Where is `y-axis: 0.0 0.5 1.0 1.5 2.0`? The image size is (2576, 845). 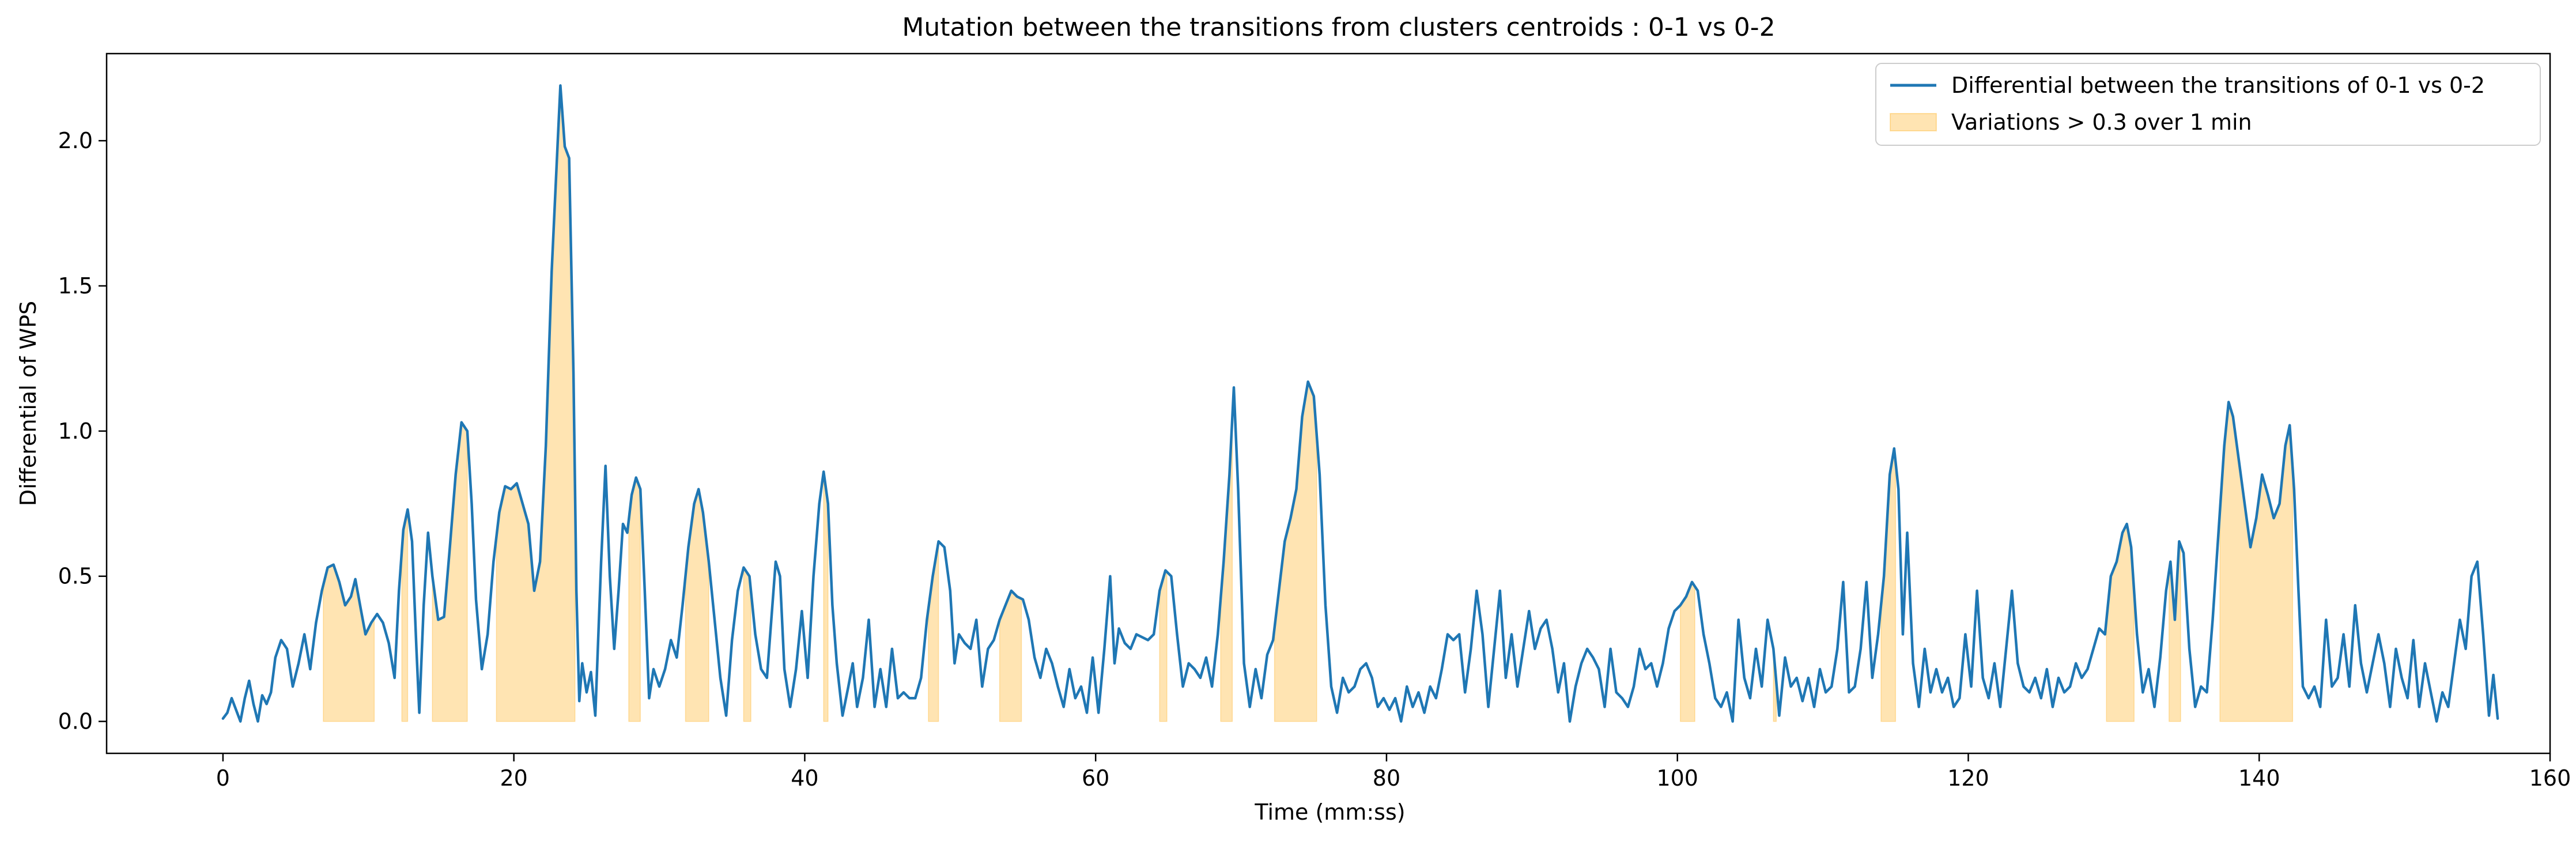 y-axis: 0.0 0.5 1.0 1.5 2.0 is located at coordinates (82, 431).